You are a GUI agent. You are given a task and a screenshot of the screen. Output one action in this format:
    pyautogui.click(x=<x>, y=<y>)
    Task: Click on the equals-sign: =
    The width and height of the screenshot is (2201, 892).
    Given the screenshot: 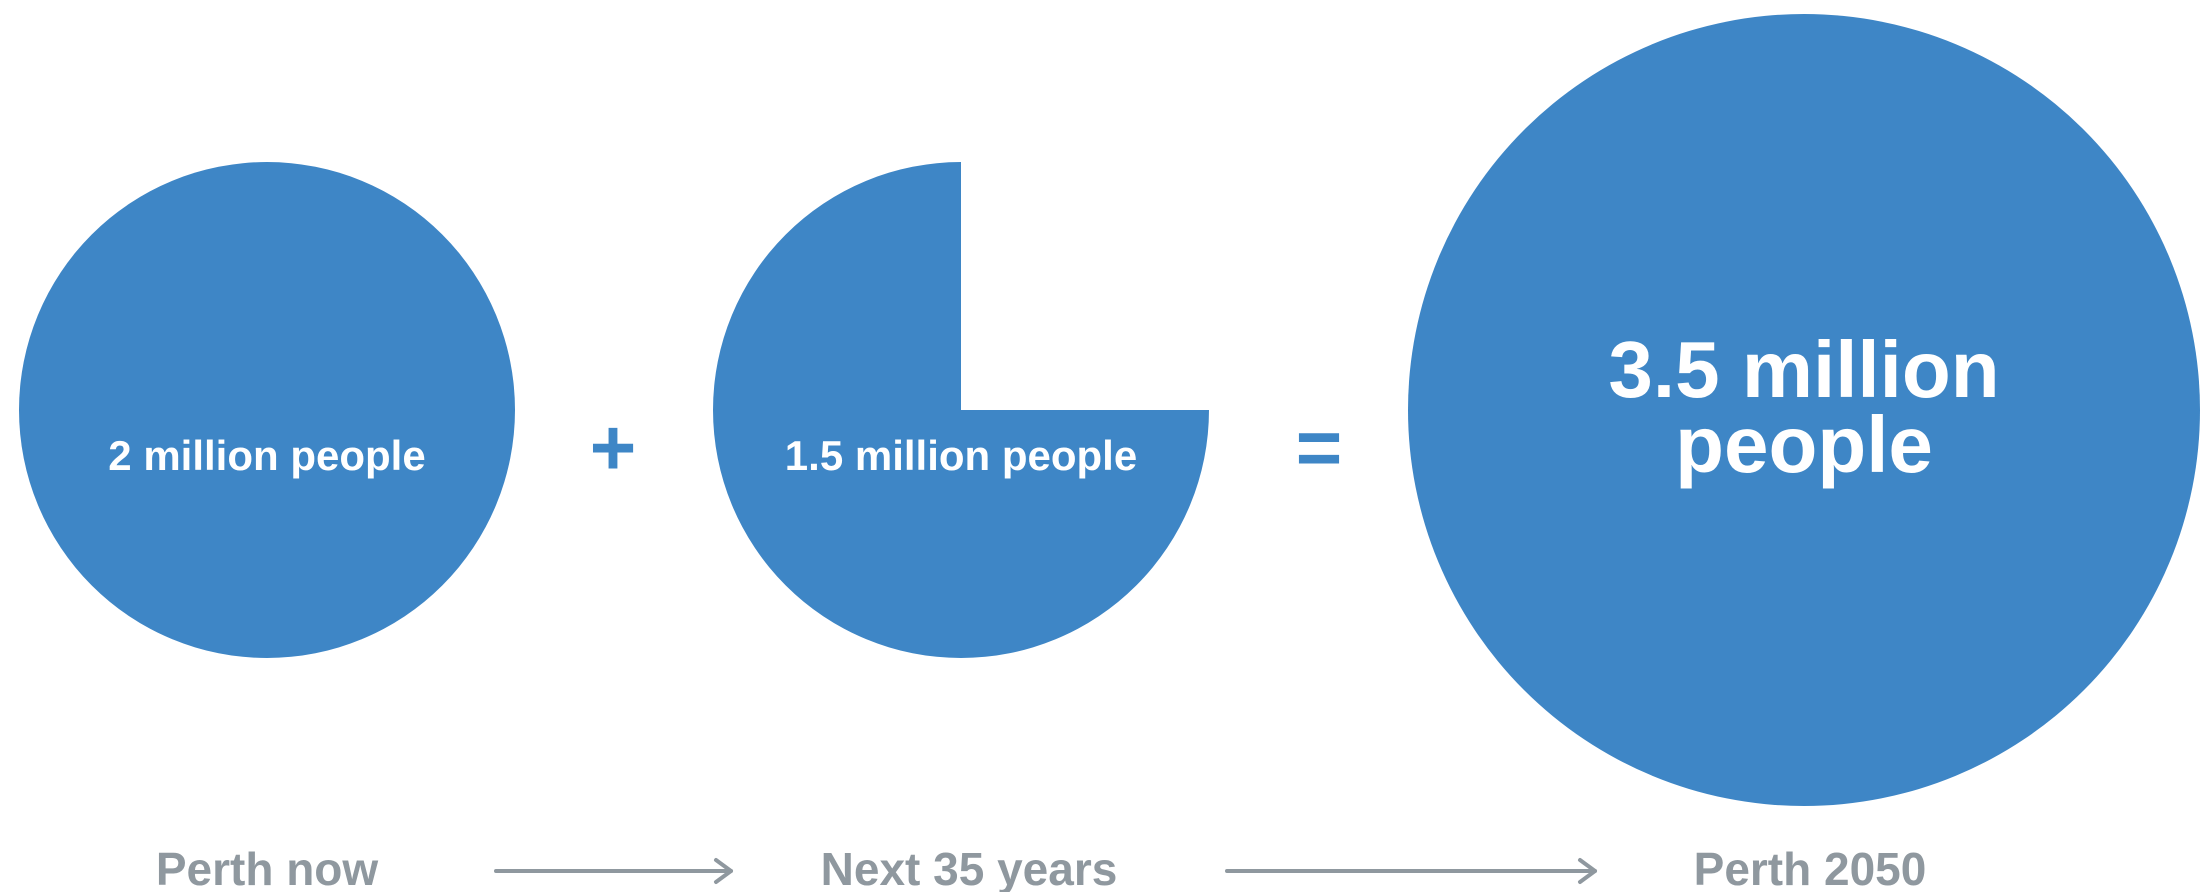 What is the action you would take?
    pyautogui.click(x=1319, y=447)
    